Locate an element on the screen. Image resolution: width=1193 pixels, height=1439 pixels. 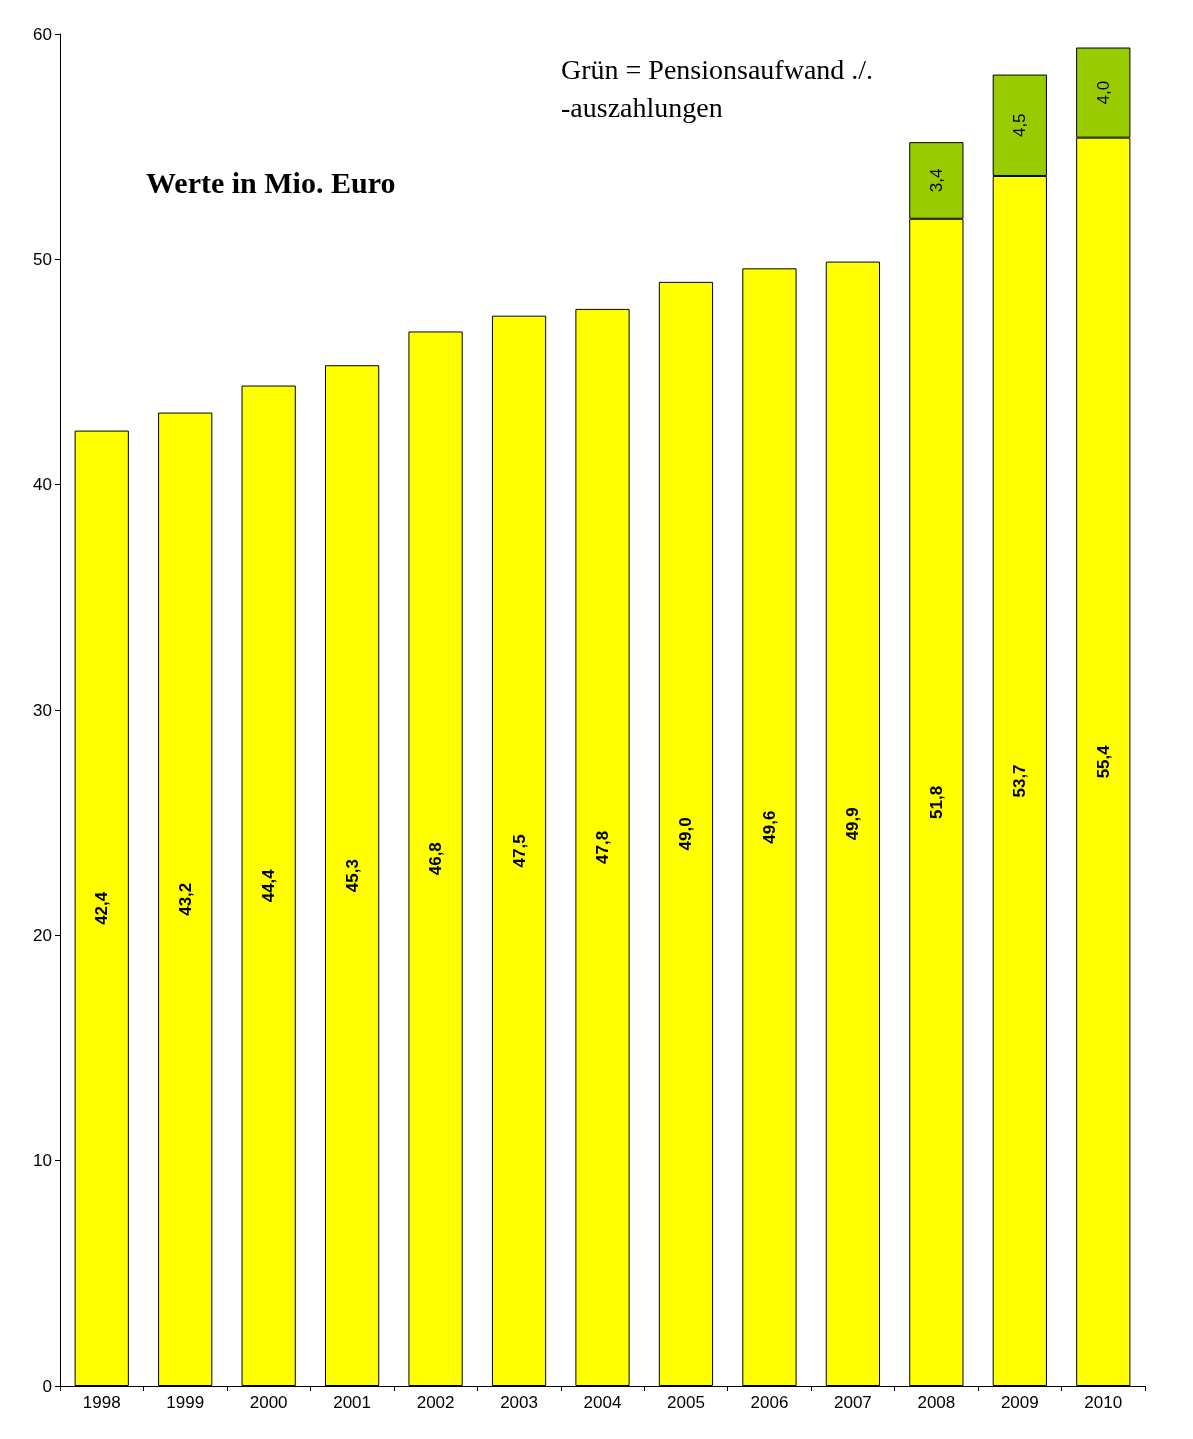
y-tick-label: 50 is located at coordinates (42, 259).